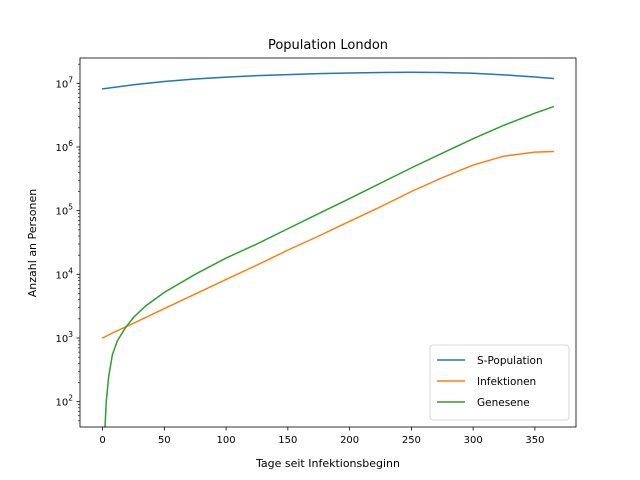 This screenshot has height=480, width=640. What do you see at coordinates (328, 80) in the screenshot?
I see `series-line-s-population` at bounding box center [328, 80].